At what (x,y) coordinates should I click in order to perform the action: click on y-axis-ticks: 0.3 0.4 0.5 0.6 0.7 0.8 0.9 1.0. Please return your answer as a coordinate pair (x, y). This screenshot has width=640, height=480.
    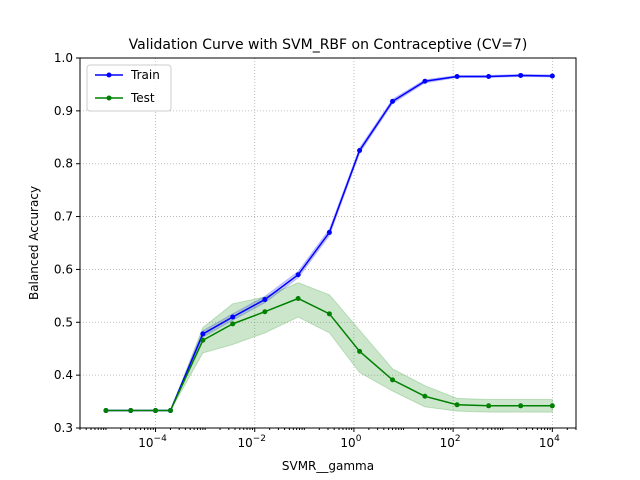
    Looking at the image, I should click on (67, 243).